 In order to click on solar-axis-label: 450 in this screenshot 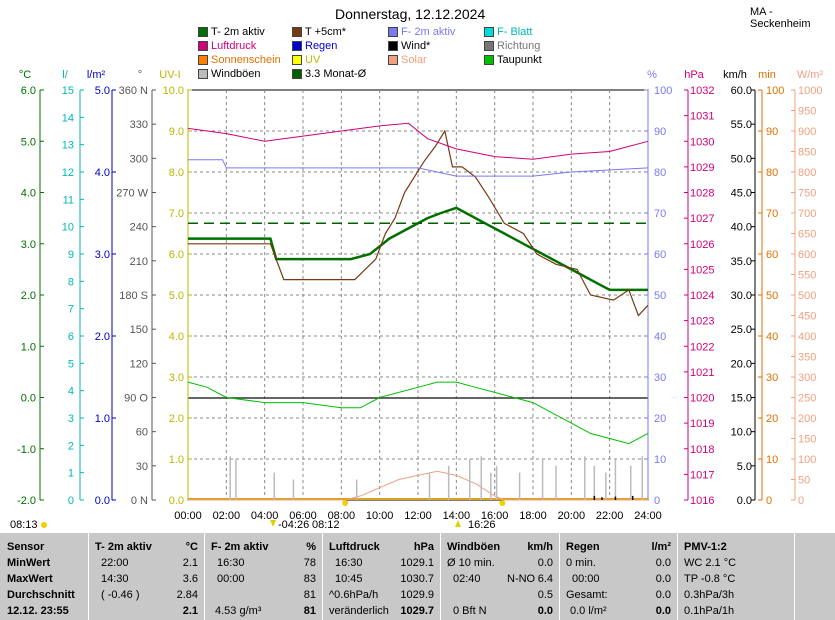, I will do `click(807, 317)`.